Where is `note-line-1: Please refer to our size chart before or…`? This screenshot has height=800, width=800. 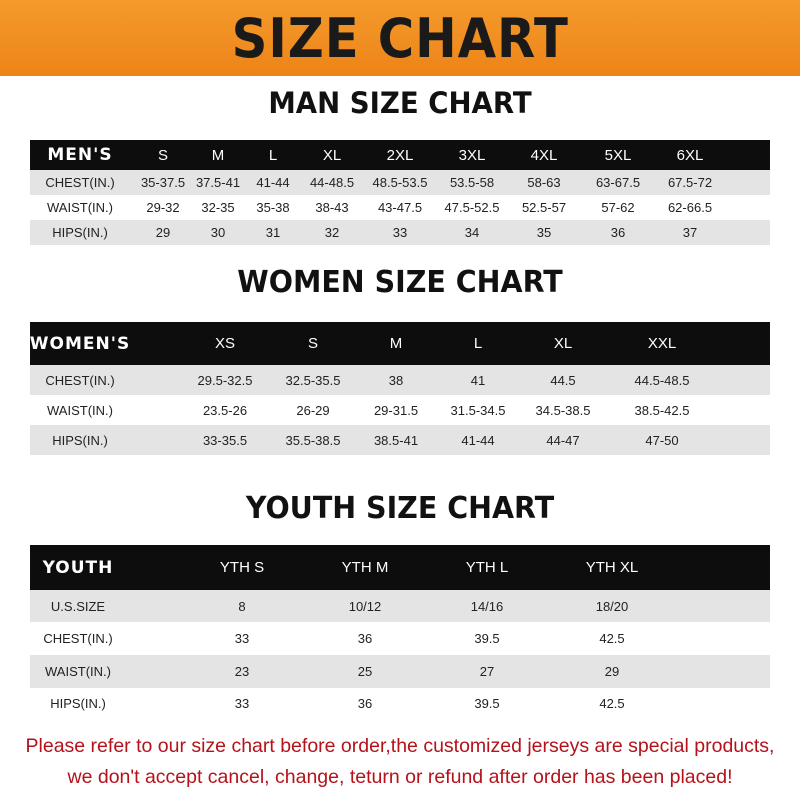
note-line-1: Please refer to our size chart before or… is located at coordinates (400, 746).